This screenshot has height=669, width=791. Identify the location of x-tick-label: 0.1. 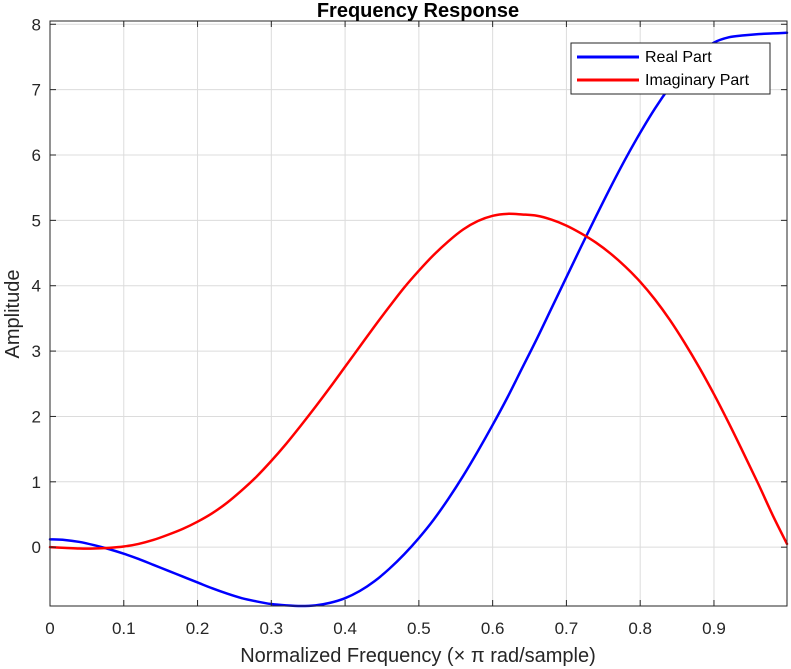
(124, 628).